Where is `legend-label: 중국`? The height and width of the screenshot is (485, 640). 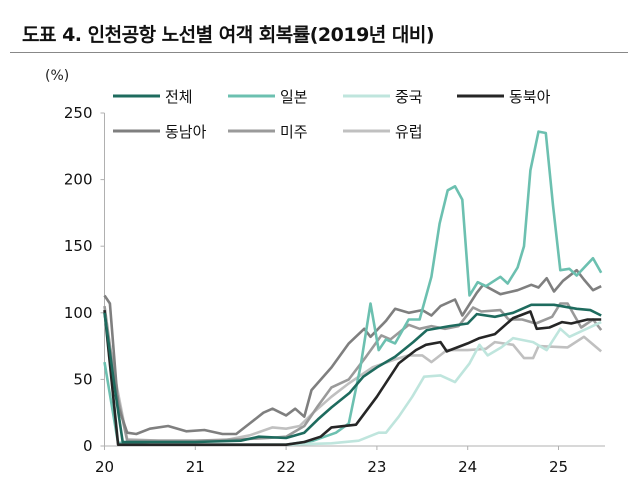 legend-label: 중국 is located at coordinates (409, 97).